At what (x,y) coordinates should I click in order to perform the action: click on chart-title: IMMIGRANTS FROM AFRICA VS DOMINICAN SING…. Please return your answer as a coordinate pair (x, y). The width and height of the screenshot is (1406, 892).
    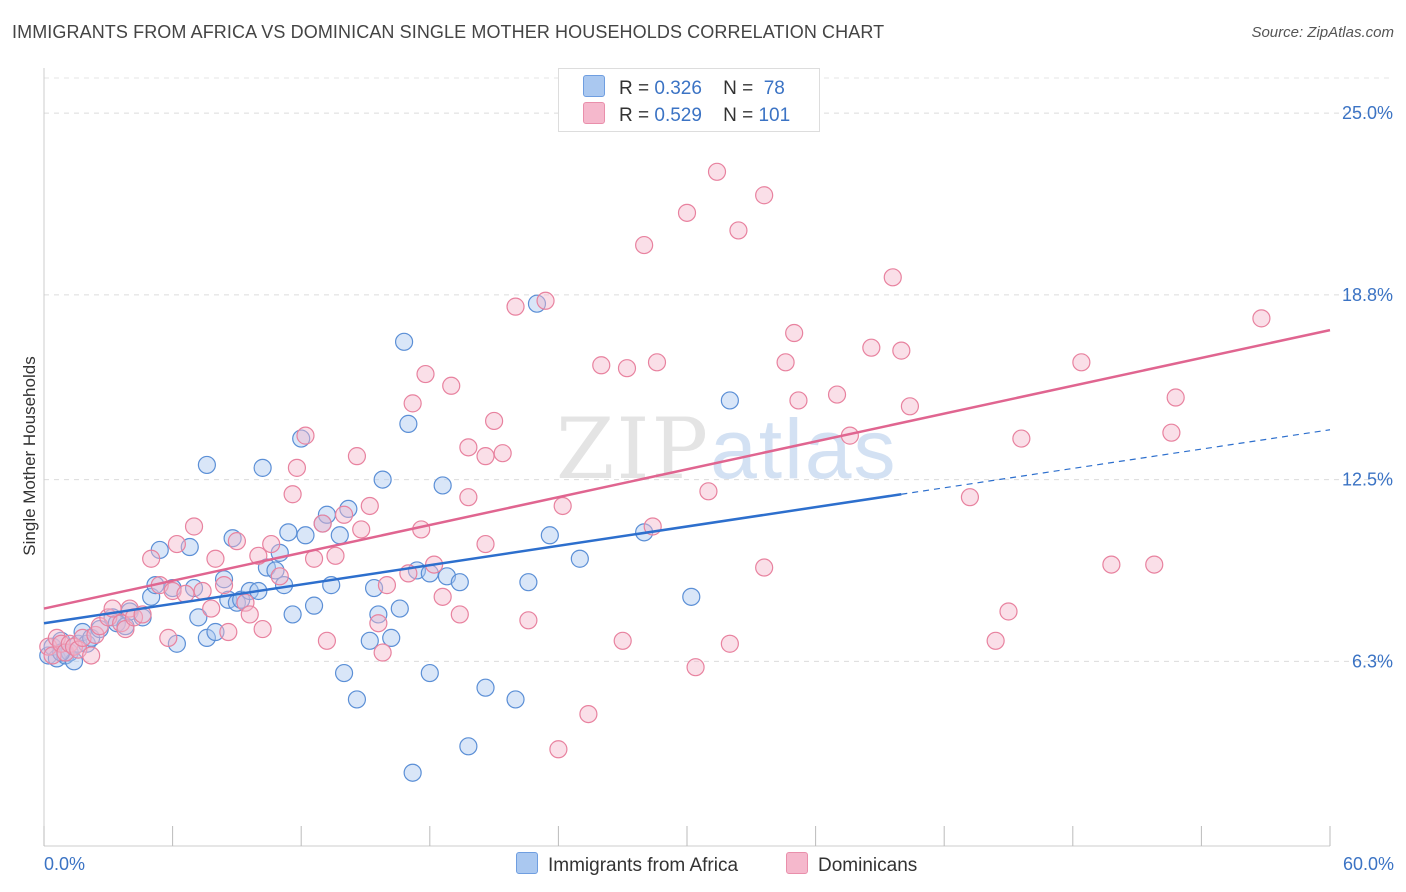
    Looking at the image, I should click on (448, 32).